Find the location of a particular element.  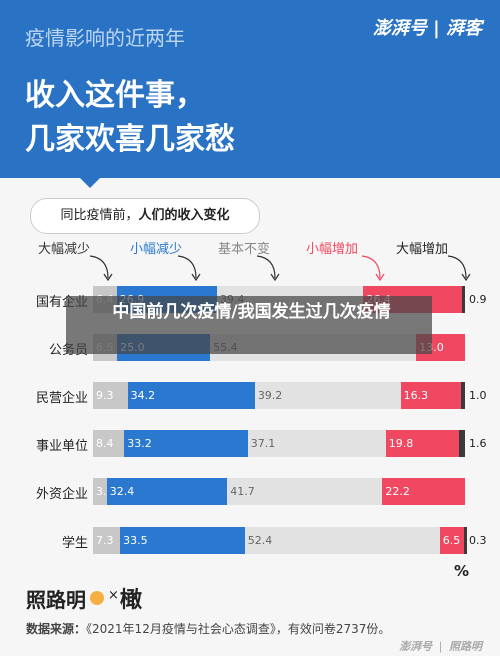

value-label: 32.4 is located at coordinates (122, 491).